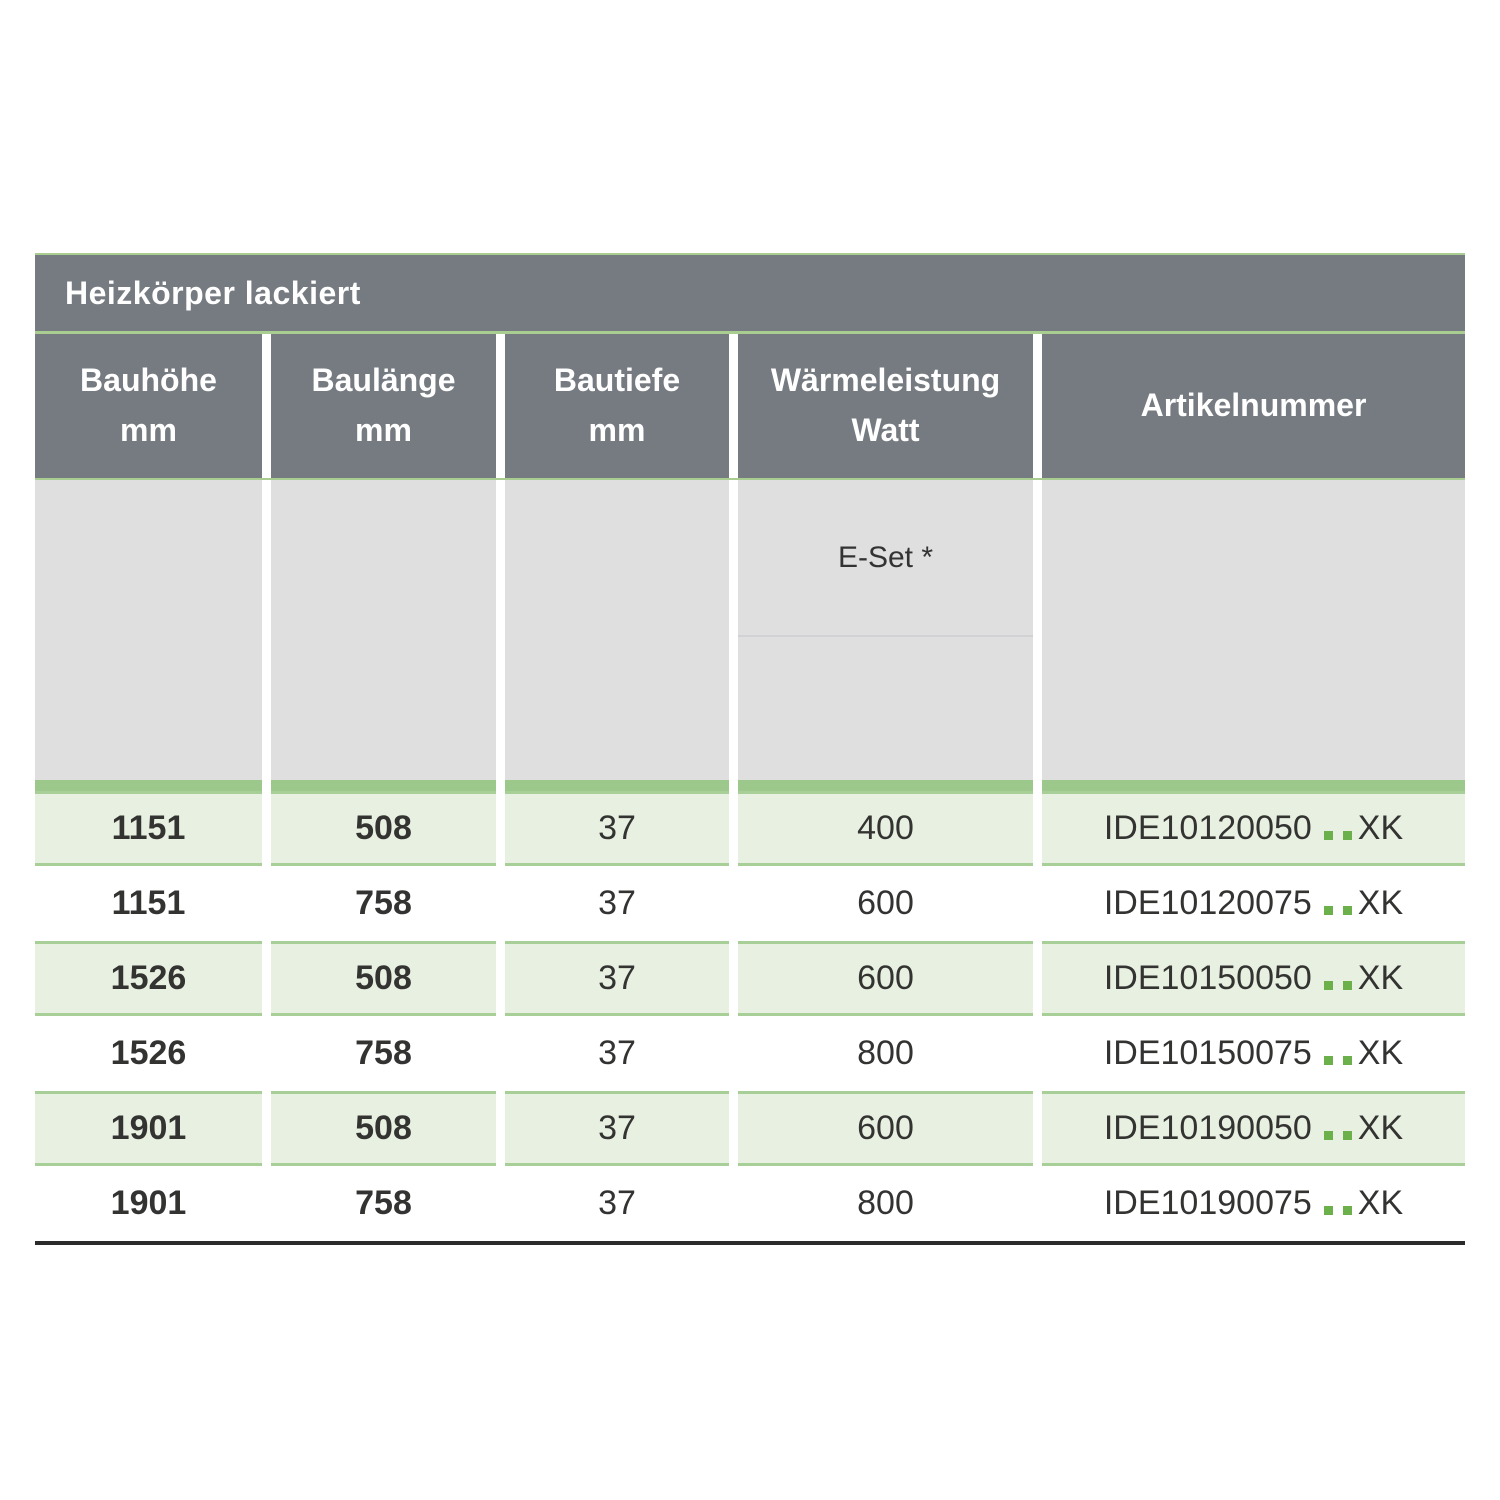  Describe the element at coordinates (885, 430) in the screenshot. I see `header-unit: Watt` at that location.